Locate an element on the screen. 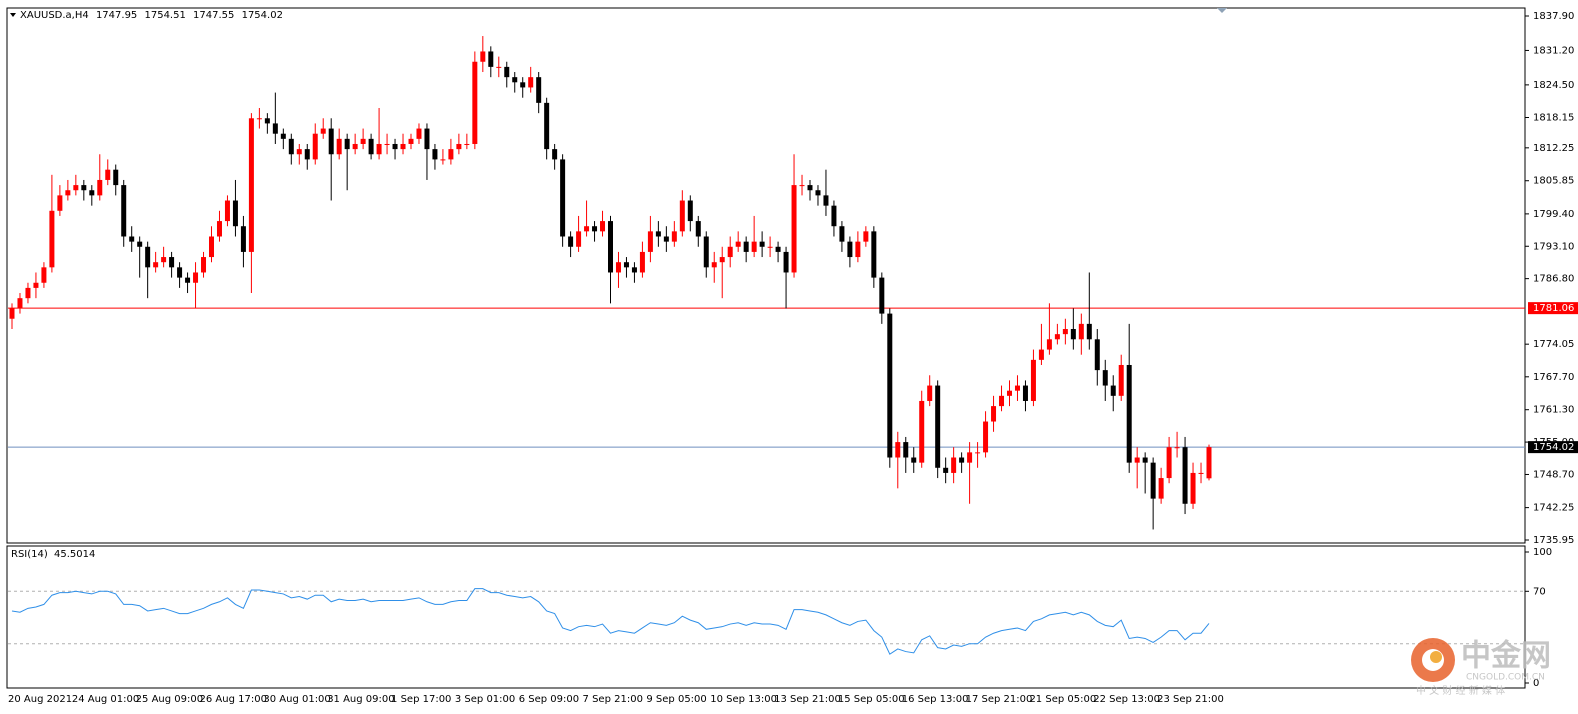 The image size is (1578, 714). y-tick-label: 1799.40 is located at coordinates (1553, 214).